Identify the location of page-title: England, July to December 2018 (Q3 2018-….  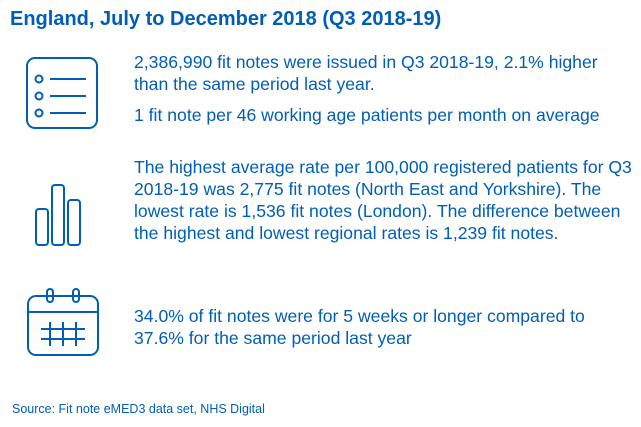
(226, 19).